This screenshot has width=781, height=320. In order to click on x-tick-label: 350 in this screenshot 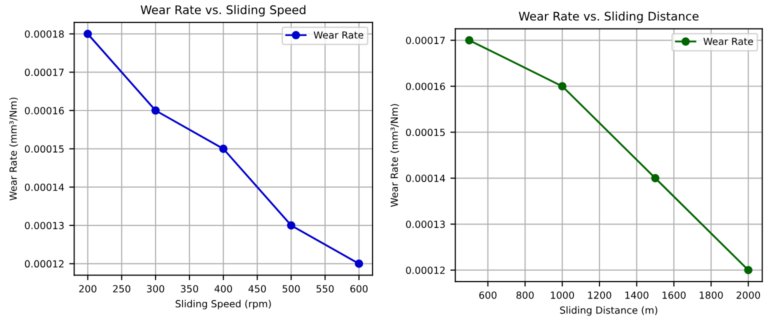, I will do `click(189, 288)`.